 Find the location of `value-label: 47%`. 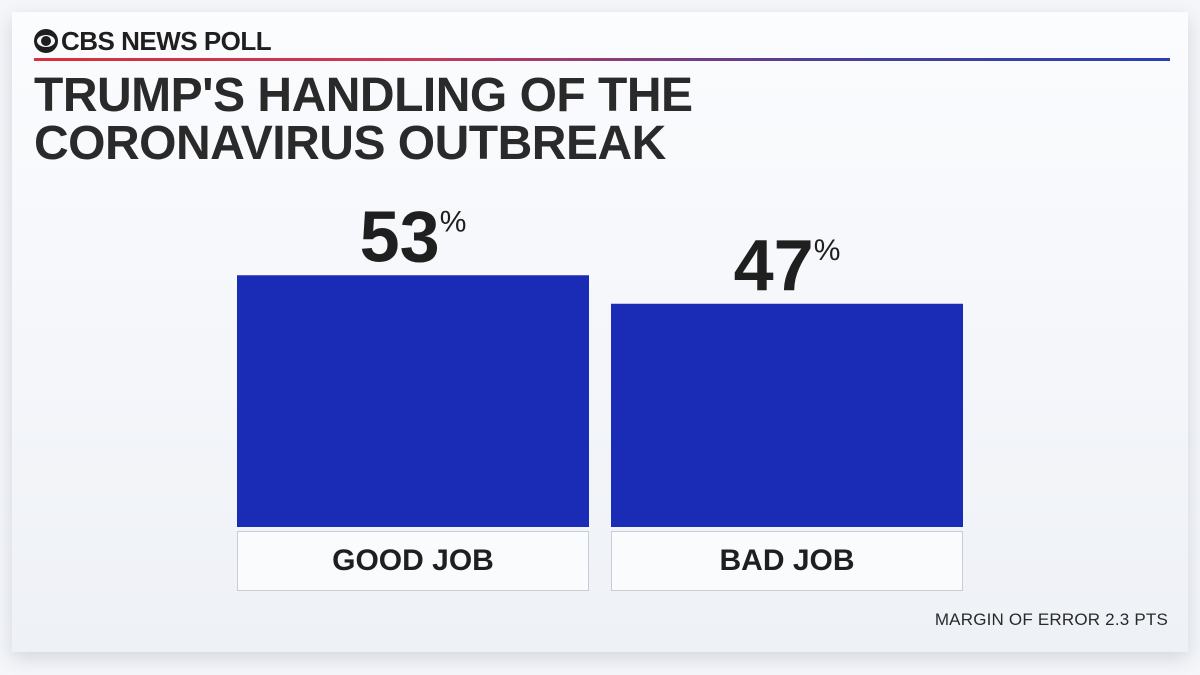

value-label: 47% is located at coordinates (787, 266).